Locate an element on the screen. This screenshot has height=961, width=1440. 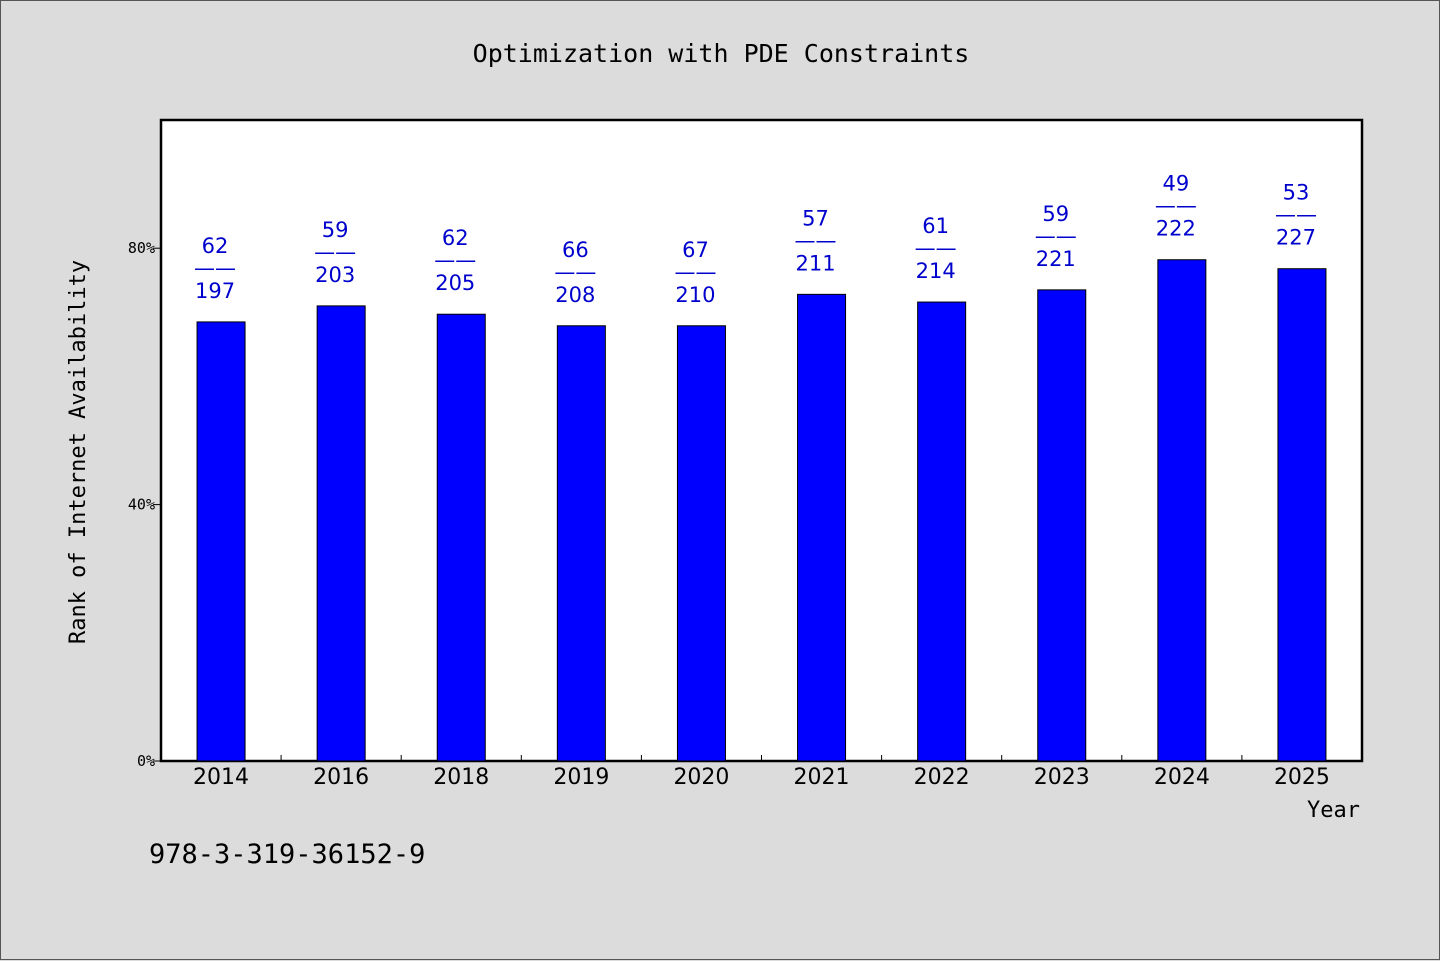
data-label-bottom: 222 is located at coordinates (1176, 229).